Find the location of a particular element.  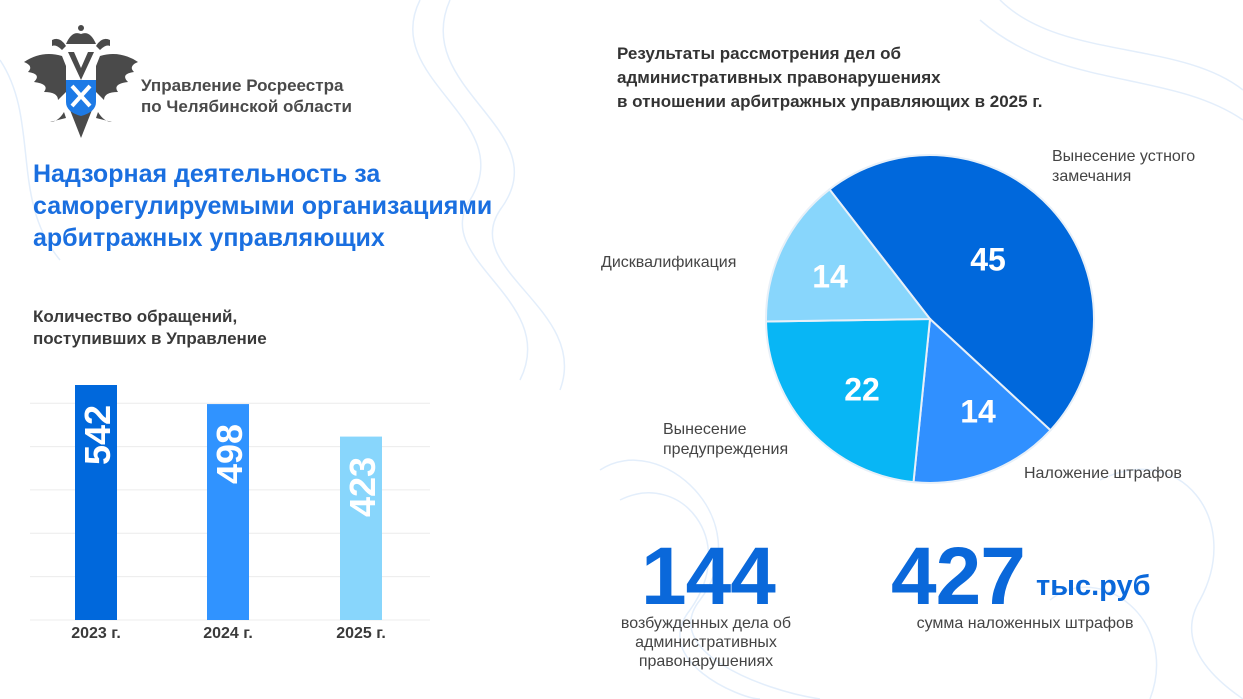

pie-label-line: Вынесение устного is located at coordinates (1124, 156).